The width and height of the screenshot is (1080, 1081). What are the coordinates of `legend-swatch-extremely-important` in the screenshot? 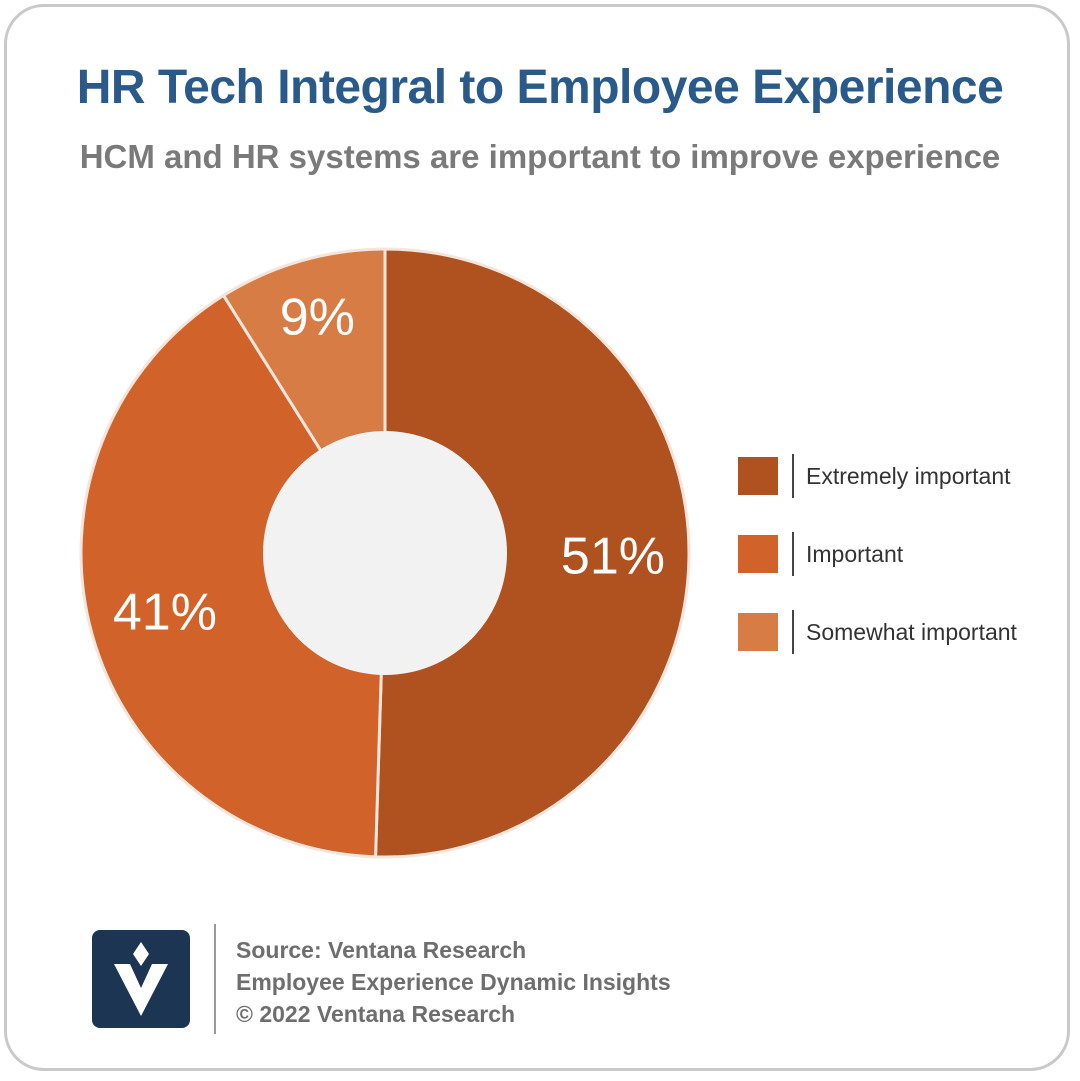 It's located at (758, 476).